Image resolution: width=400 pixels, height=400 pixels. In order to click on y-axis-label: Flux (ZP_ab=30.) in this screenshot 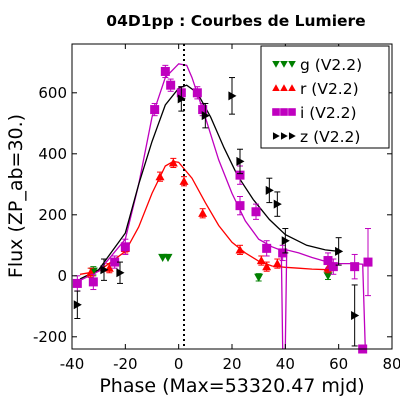, I will do `click(16, 196)`.